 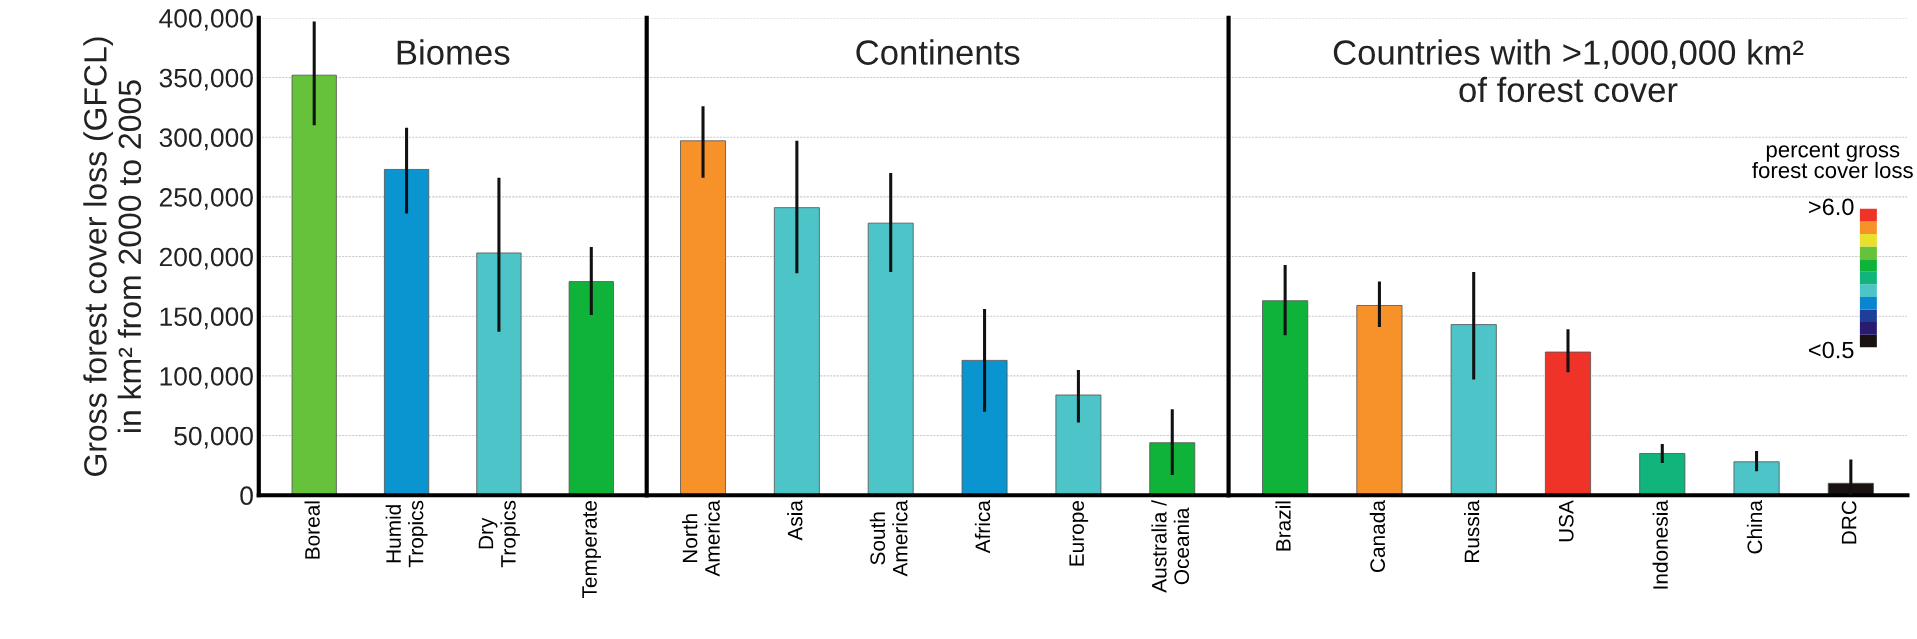 What do you see at coordinates (112, 256) in the screenshot?
I see `y-axis-title: Gross forest cover loss (GFCL) in km² from 2000 to 2005` at bounding box center [112, 256].